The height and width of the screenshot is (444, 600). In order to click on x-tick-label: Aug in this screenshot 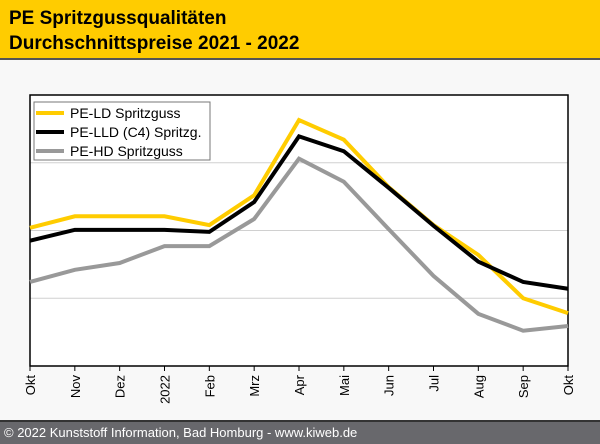, I will do `click(478, 386)`.